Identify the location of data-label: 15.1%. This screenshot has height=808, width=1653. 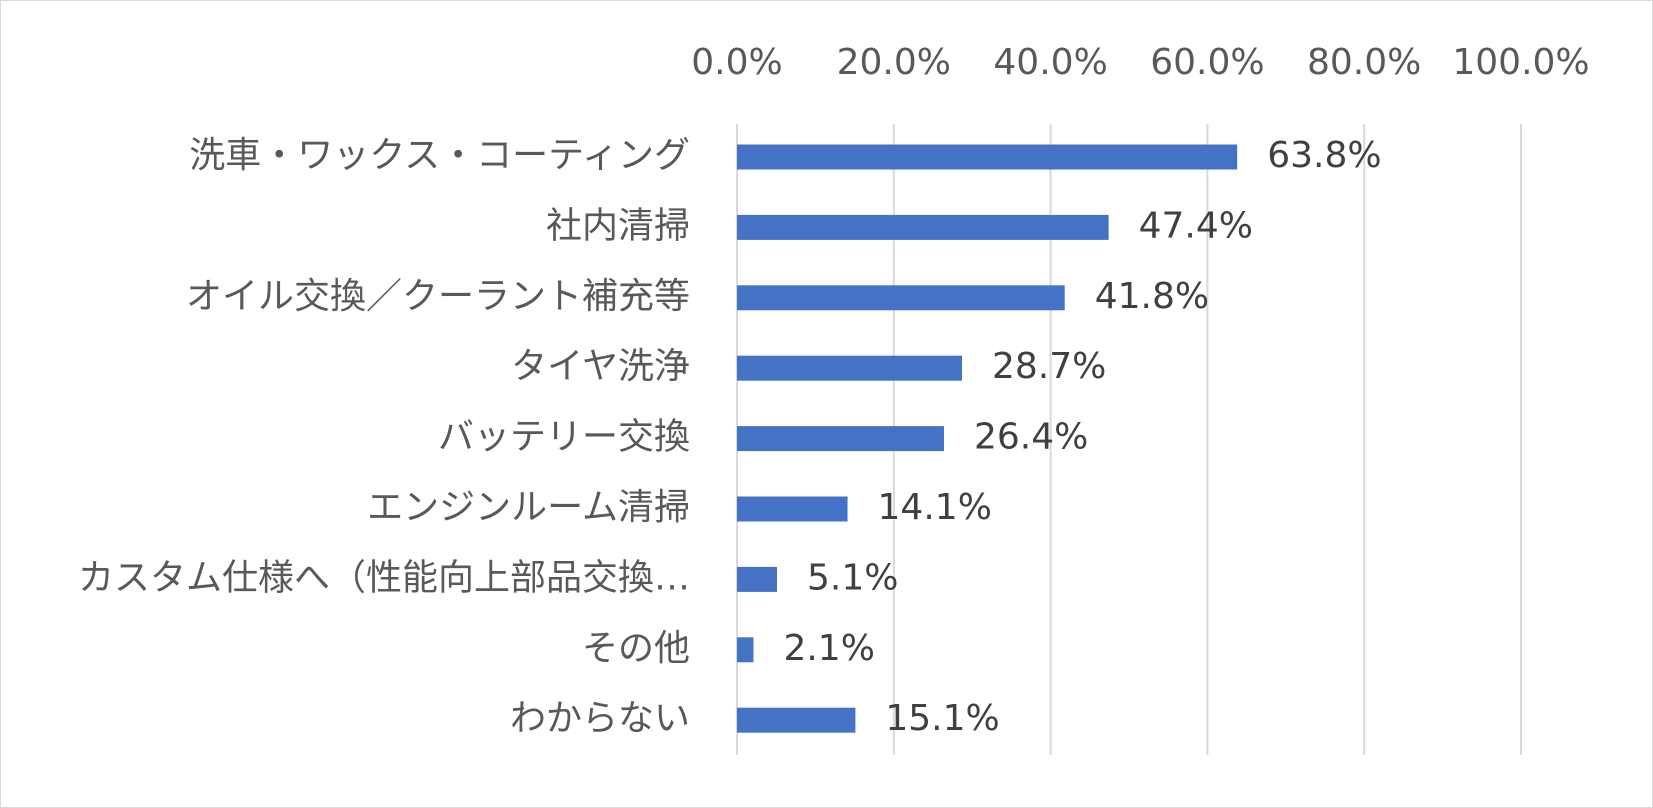
(942, 718).